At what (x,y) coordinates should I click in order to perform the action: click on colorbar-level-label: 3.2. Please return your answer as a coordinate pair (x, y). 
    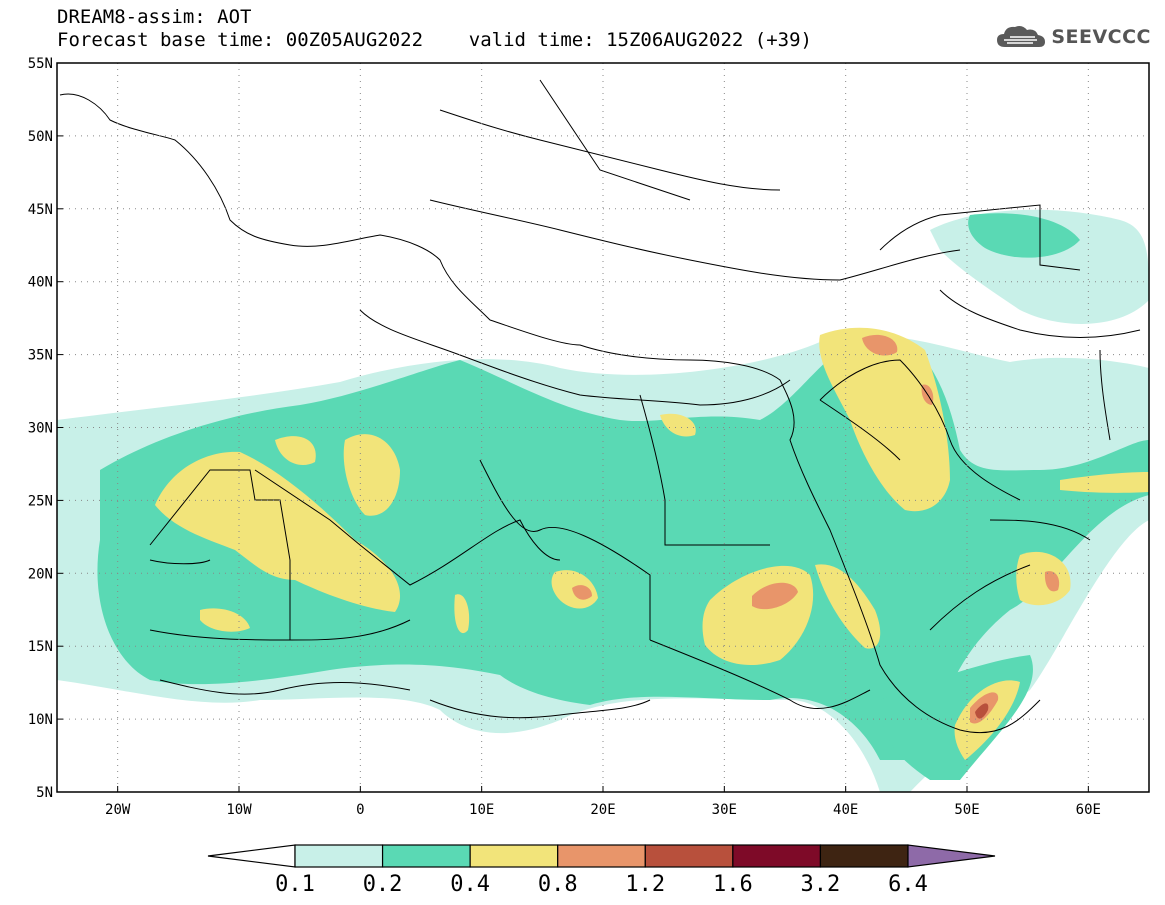
    Looking at the image, I should click on (821, 884).